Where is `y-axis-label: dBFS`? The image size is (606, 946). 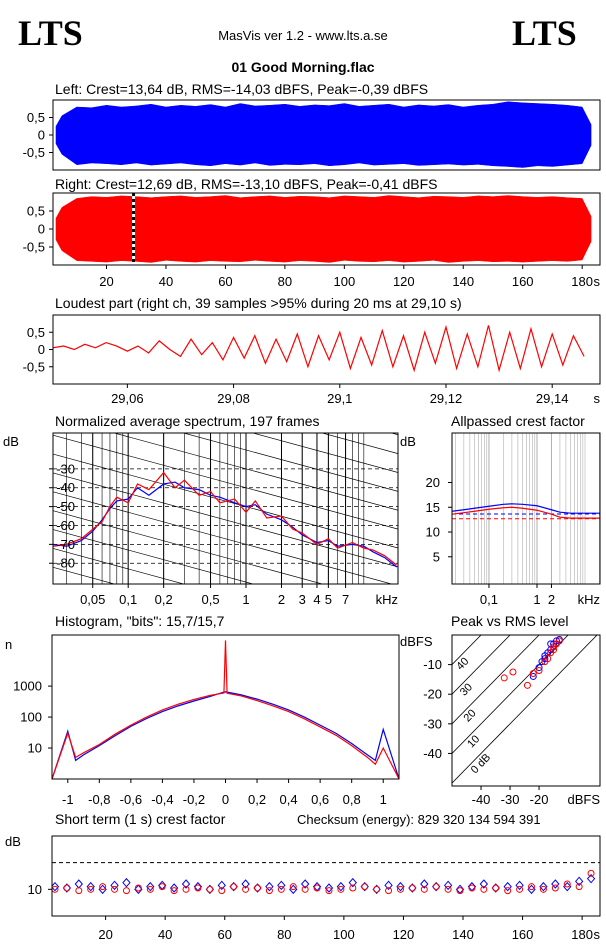
y-axis-label: dBFS is located at coordinates (416, 641).